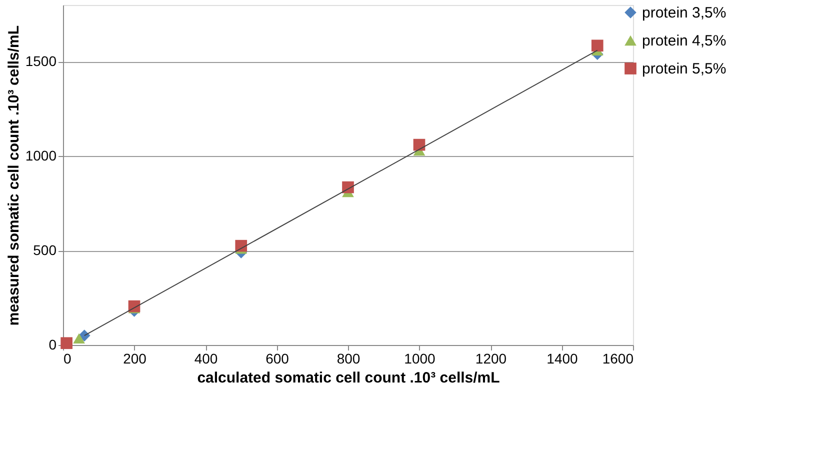 Image resolution: width=813 pixels, height=465 pixels. What do you see at coordinates (41, 61) in the screenshot?
I see `y-tick-label: 1500` at bounding box center [41, 61].